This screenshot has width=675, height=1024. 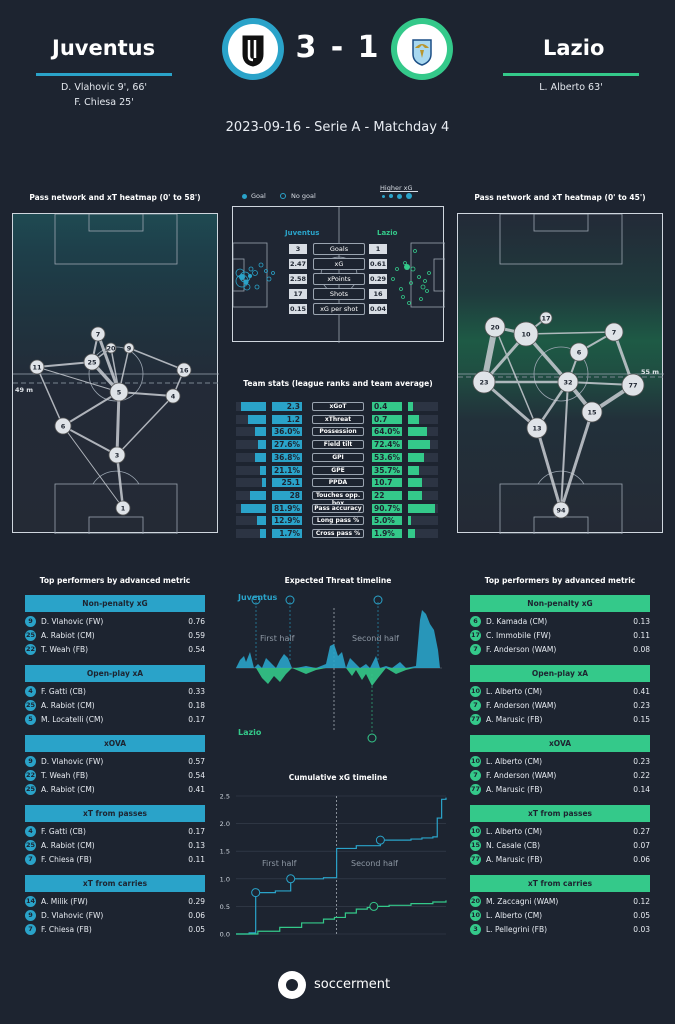 What do you see at coordinates (196, 831) in the screenshot?
I see `player-metric-value: 0.17` at bounding box center [196, 831].